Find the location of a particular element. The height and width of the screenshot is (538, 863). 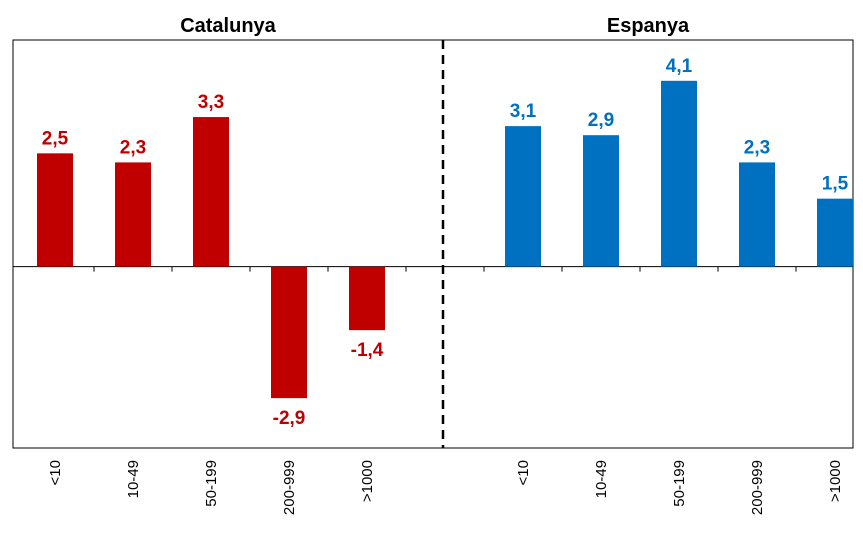

value-label: 3,3 is located at coordinates (211, 102).